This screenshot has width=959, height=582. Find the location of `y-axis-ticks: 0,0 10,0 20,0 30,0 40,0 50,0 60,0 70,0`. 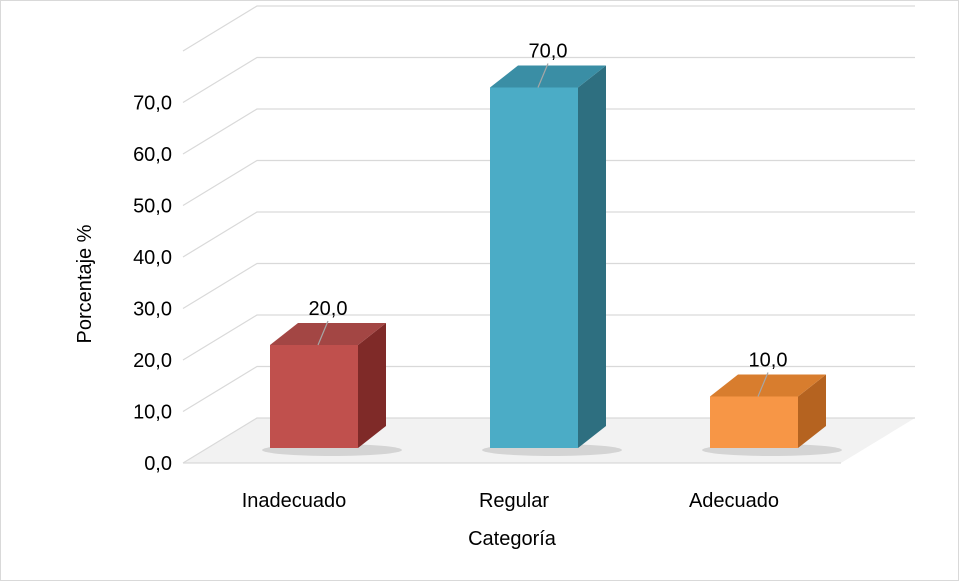

y-axis-ticks: 0,0 10,0 20,0 30,0 40,0 50,0 60,0 70,0 is located at coordinates (152, 284).